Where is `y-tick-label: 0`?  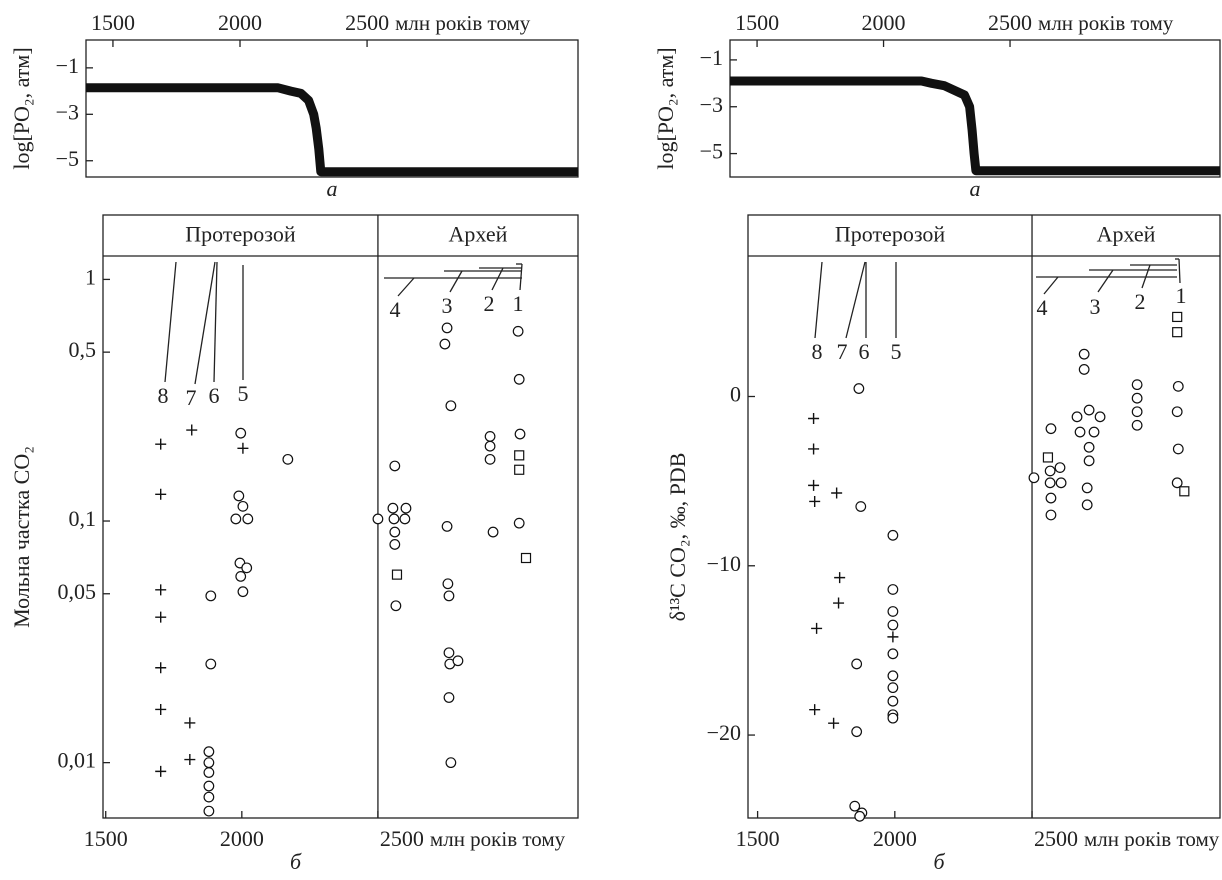 y-tick-label: 0 is located at coordinates (735, 394).